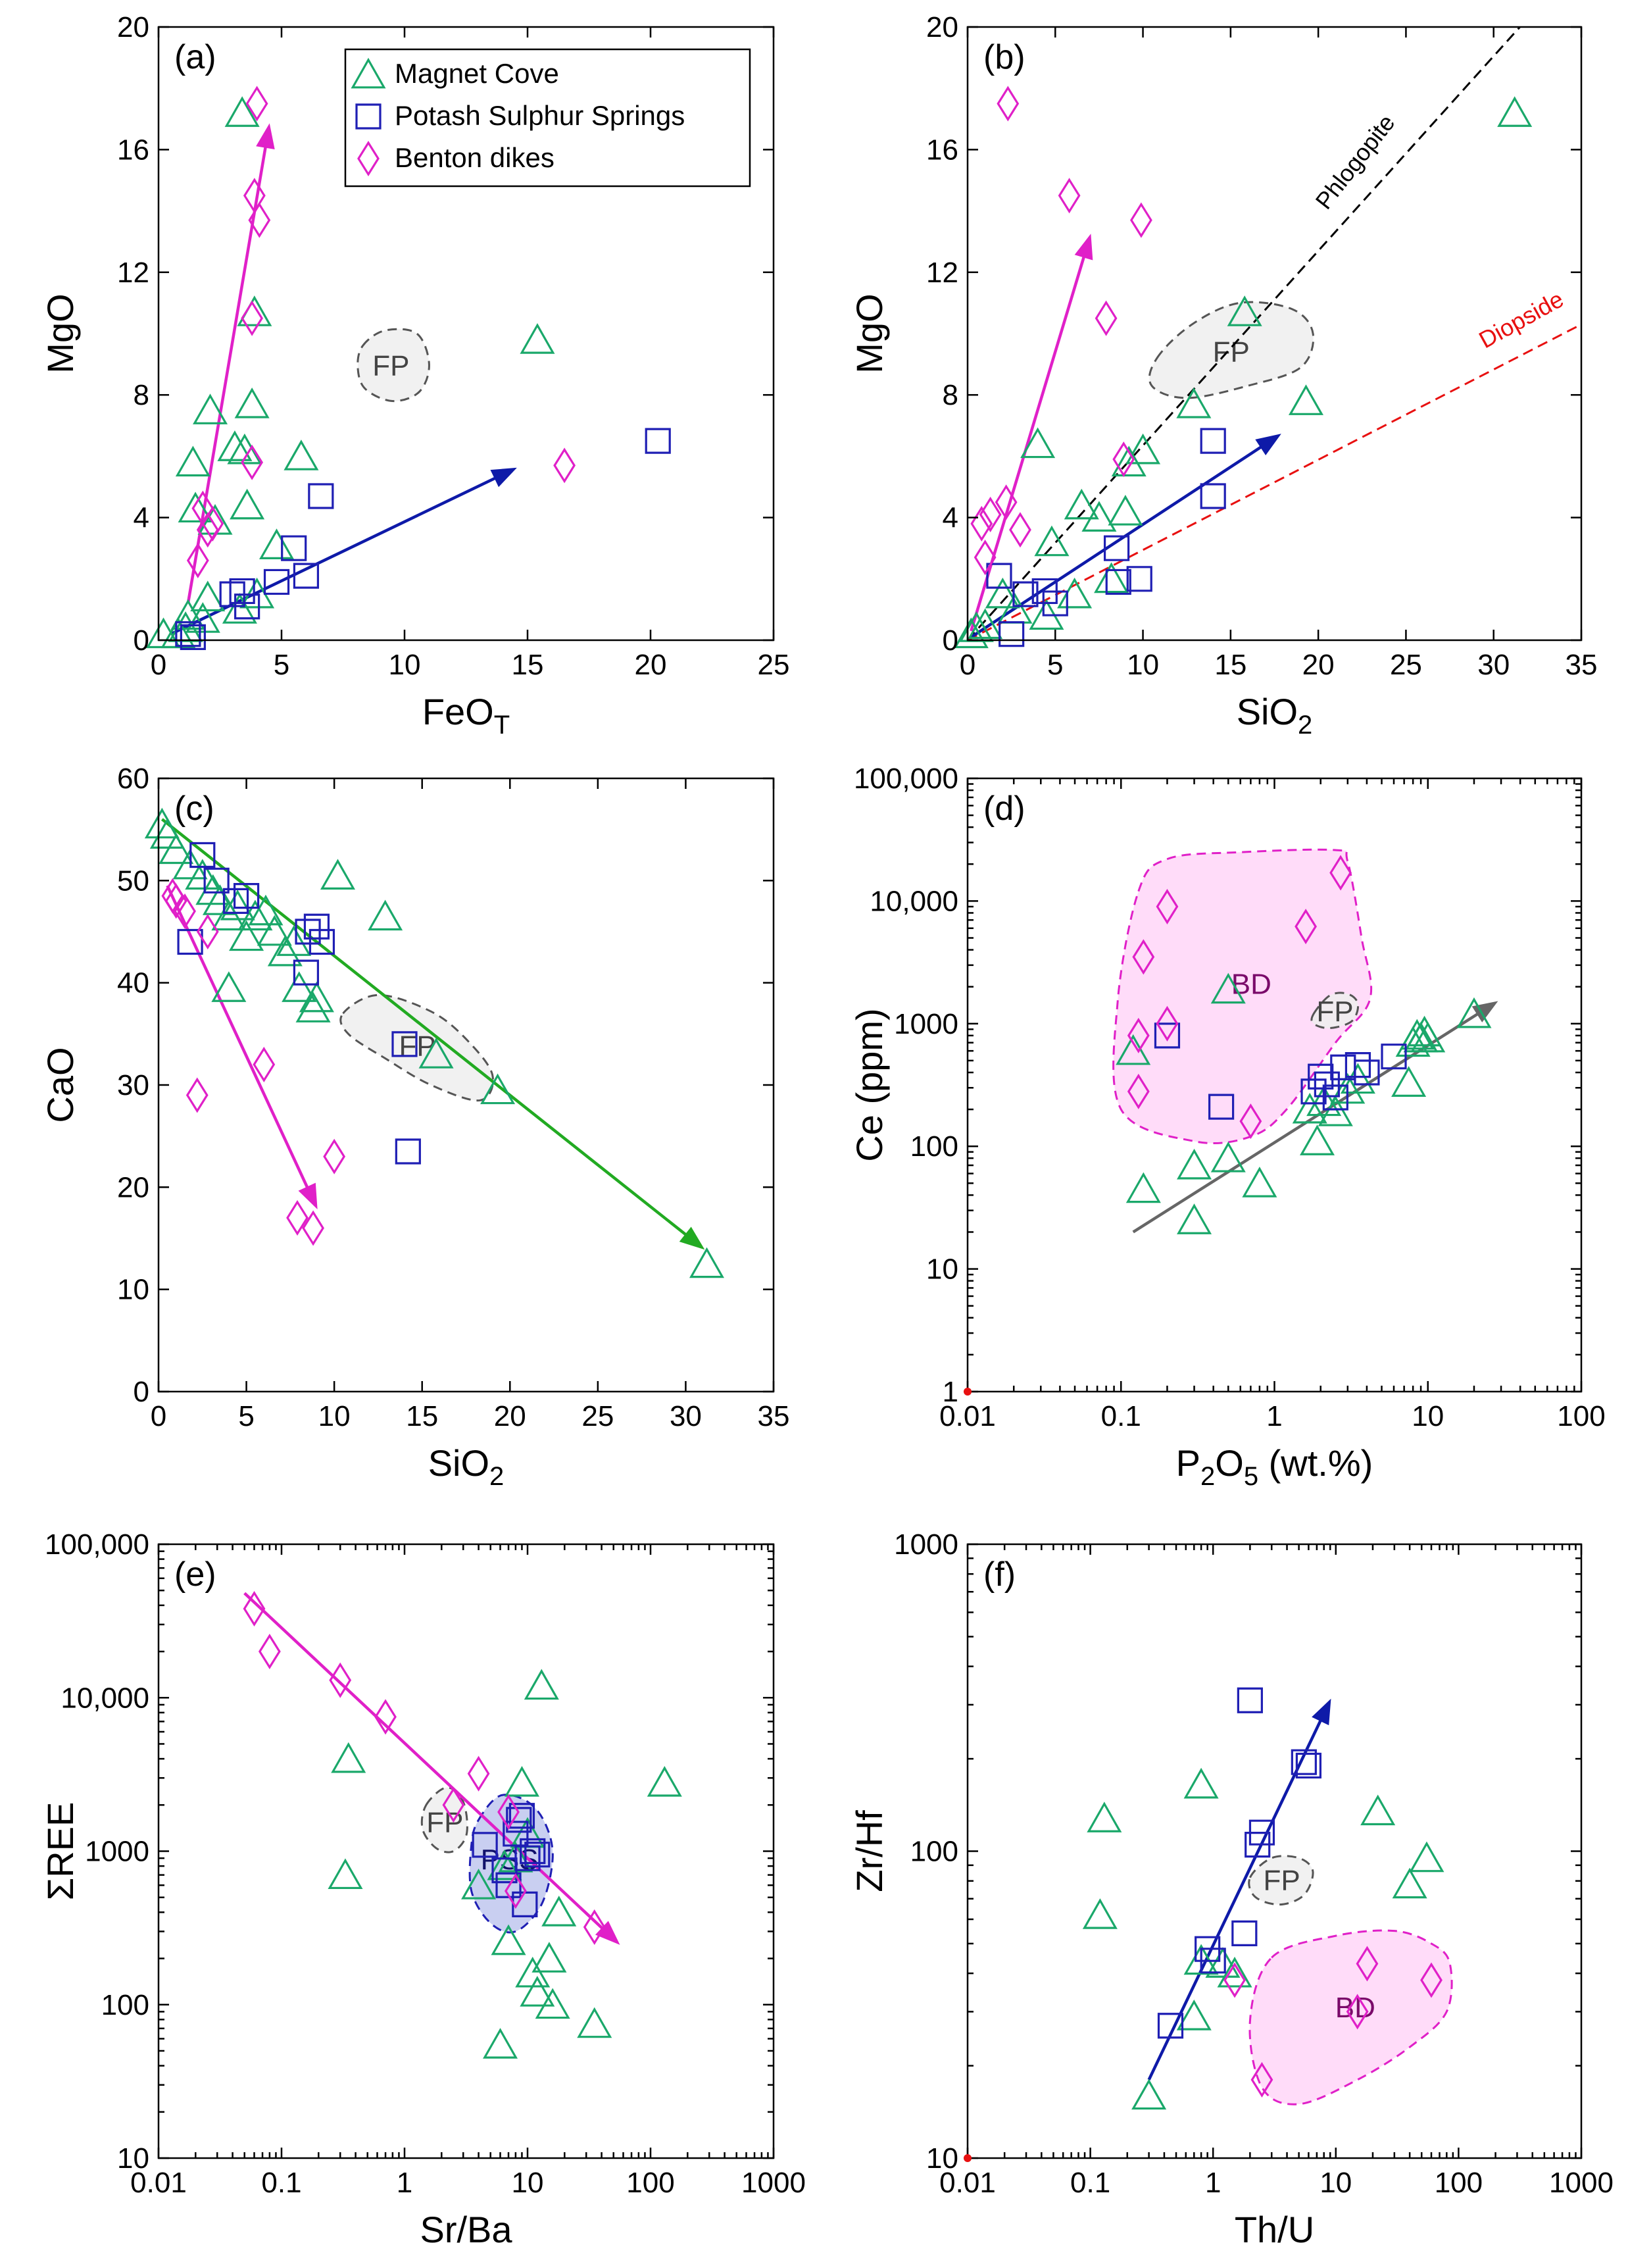  I want to click on plot-frame, so click(1274, 334).